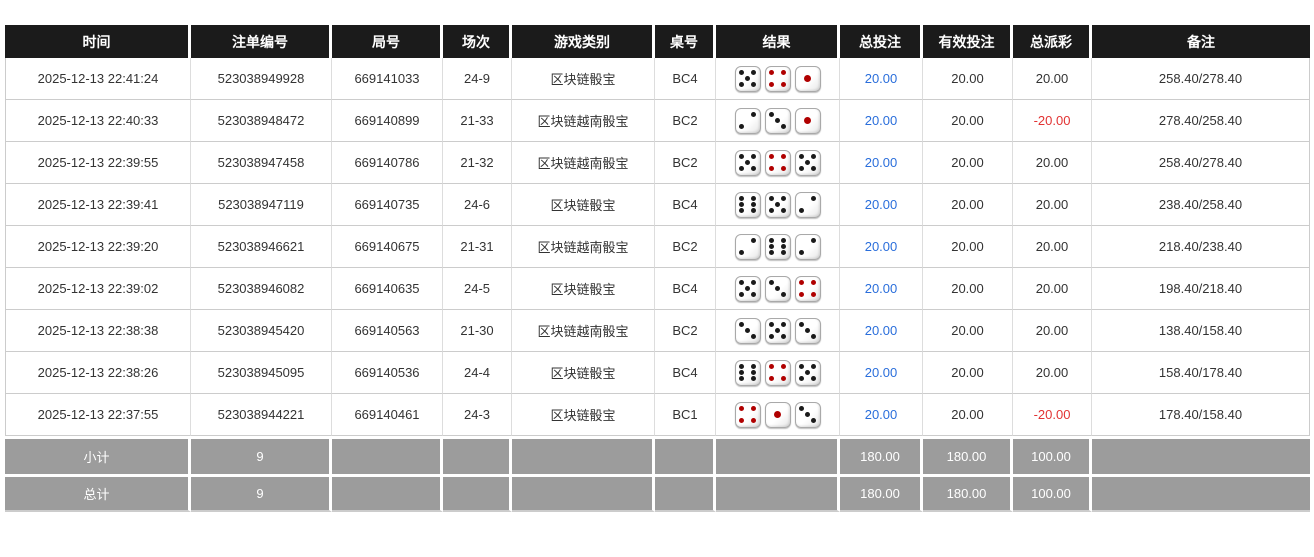  Describe the element at coordinates (98, 163) in the screenshot. I see `time-cell: 2025-12-13 22:39:55` at that location.